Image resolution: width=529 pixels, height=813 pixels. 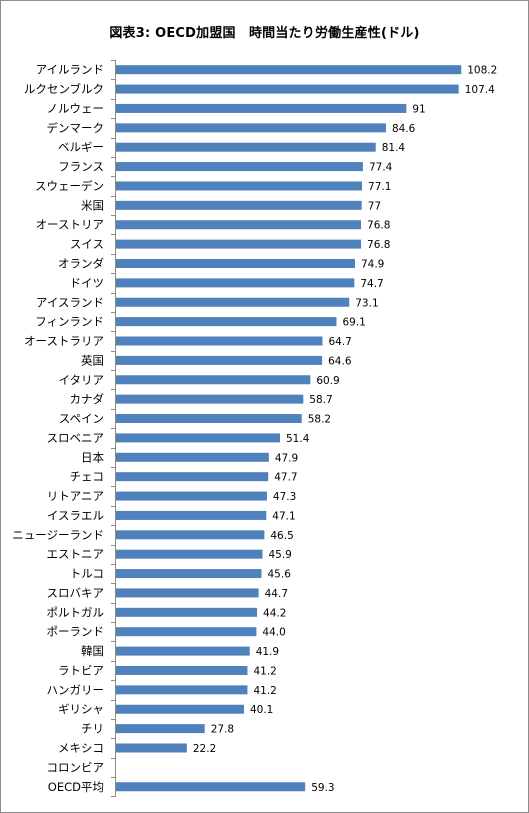 What do you see at coordinates (264, 691) in the screenshot?
I see `value-label: 41.2` at bounding box center [264, 691].